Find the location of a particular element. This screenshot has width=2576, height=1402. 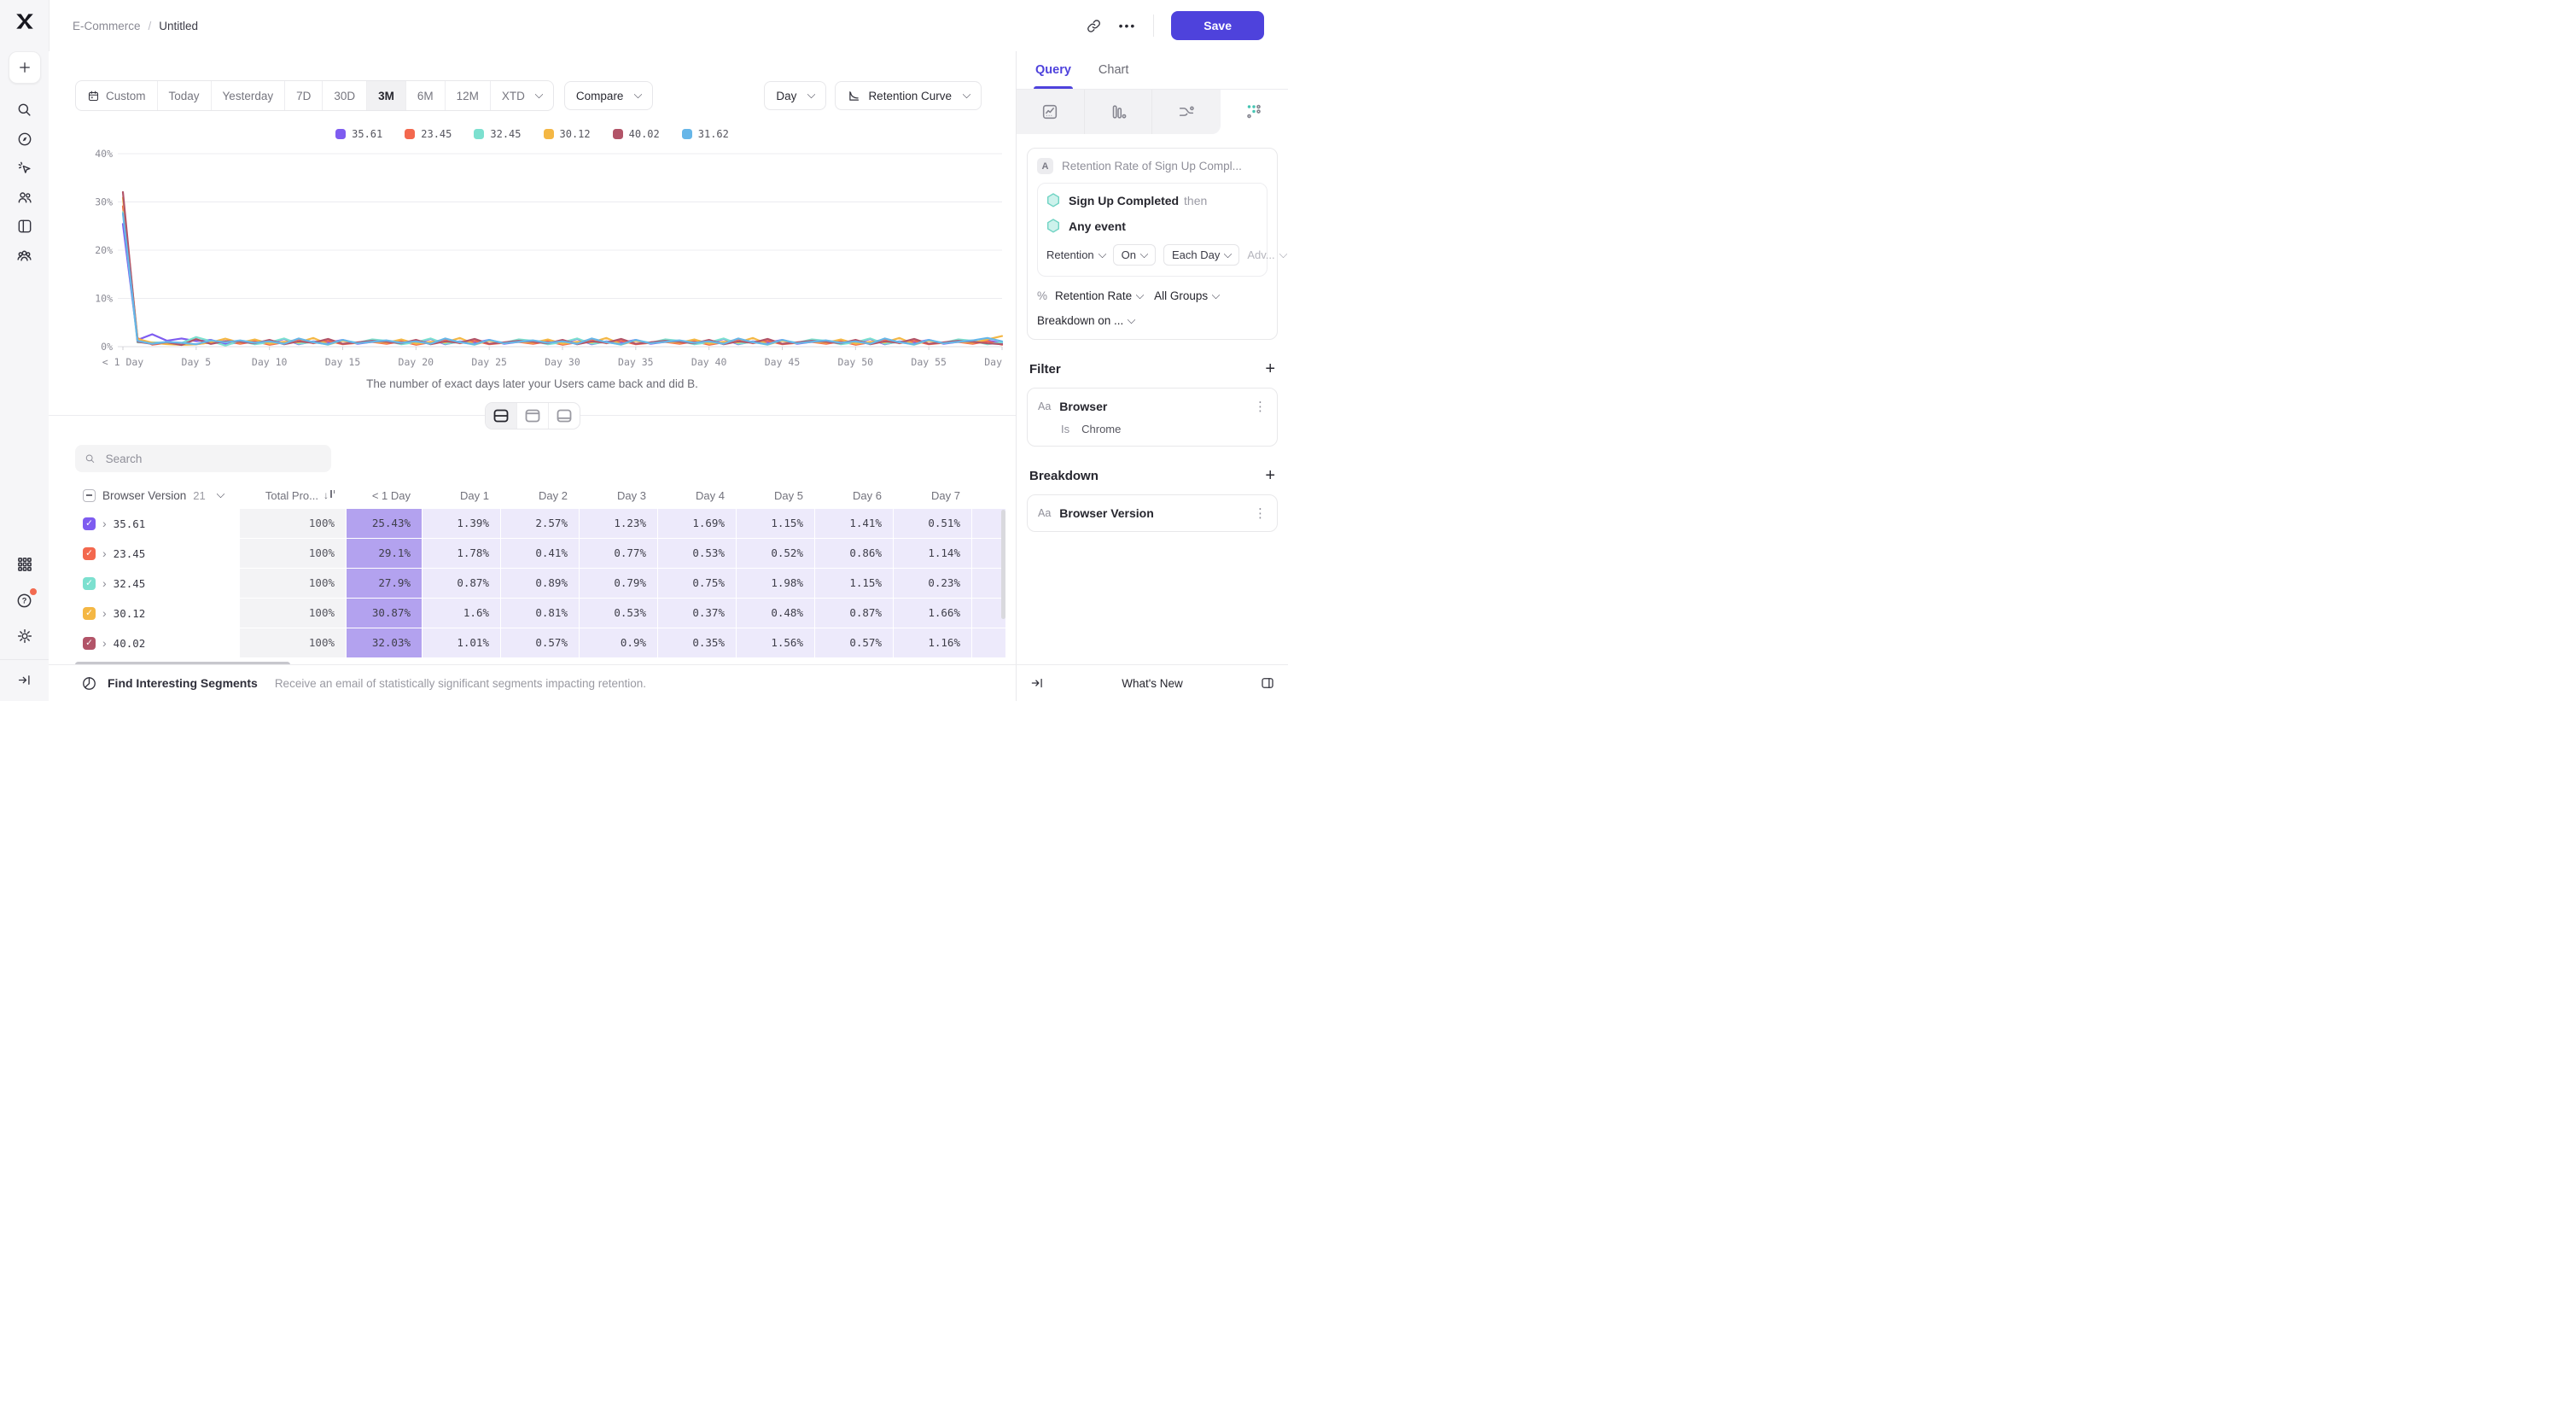

users-icon is located at coordinates (25, 198).